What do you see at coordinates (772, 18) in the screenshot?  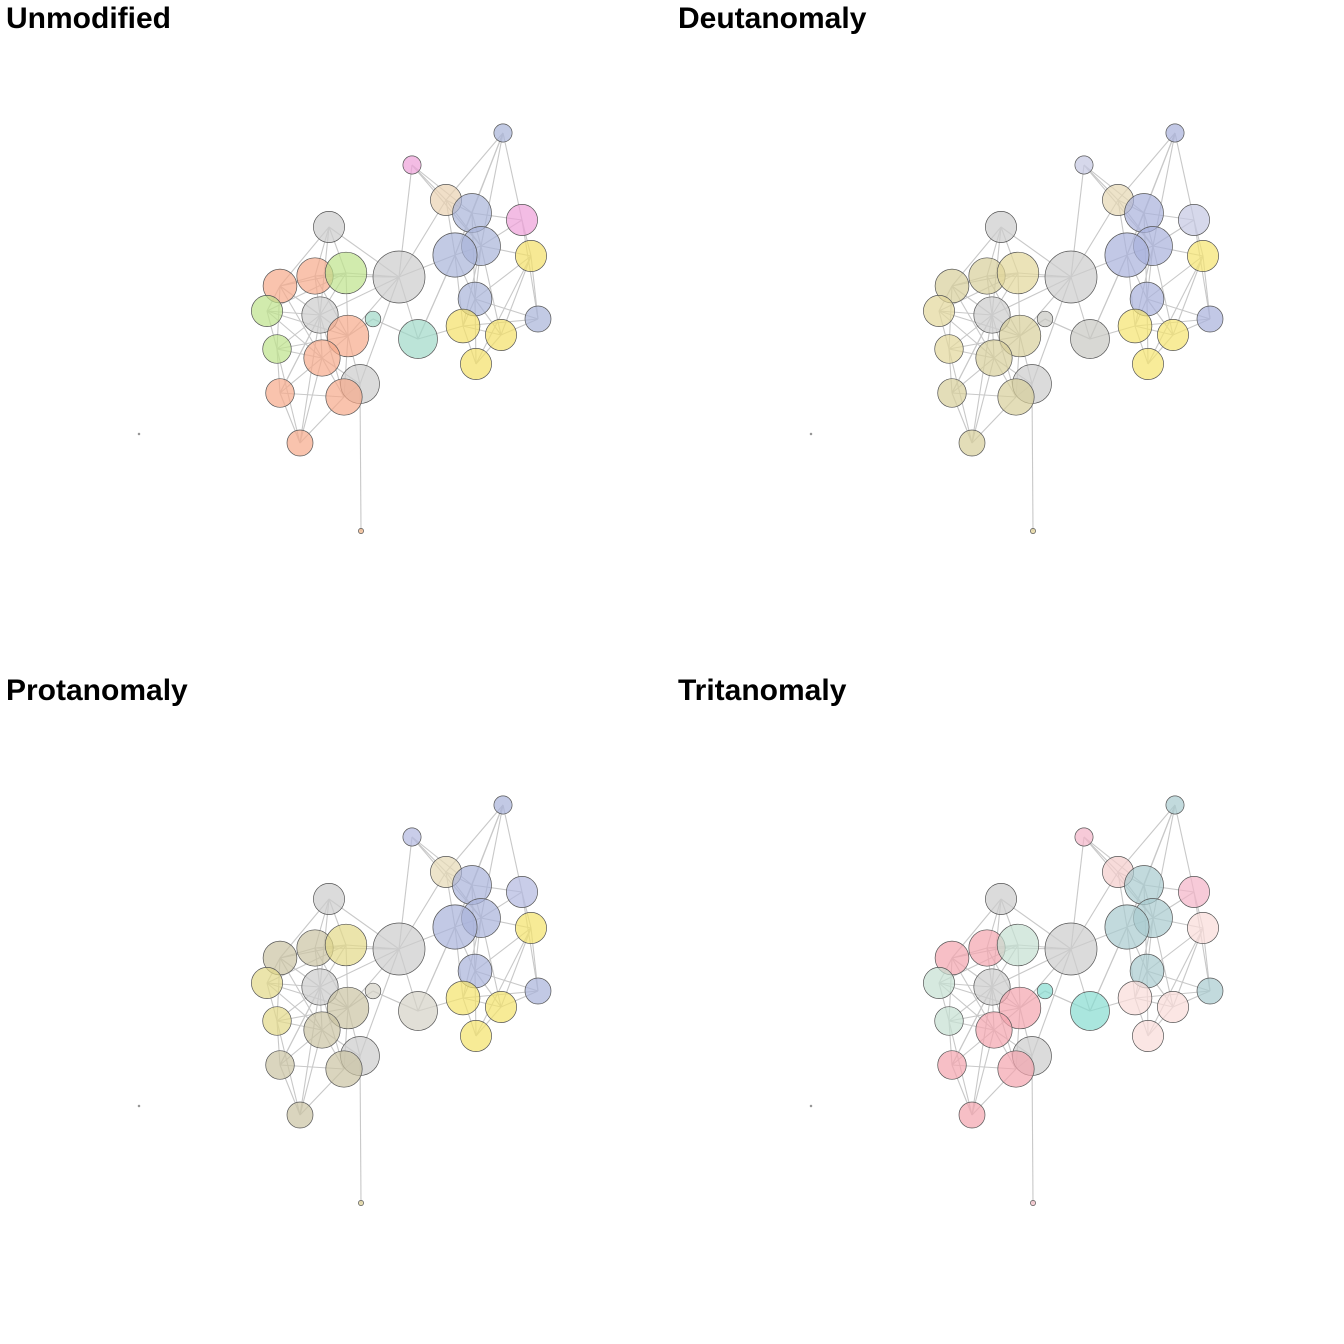 I see `panel-title: Deutanomaly` at bounding box center [772, 18].